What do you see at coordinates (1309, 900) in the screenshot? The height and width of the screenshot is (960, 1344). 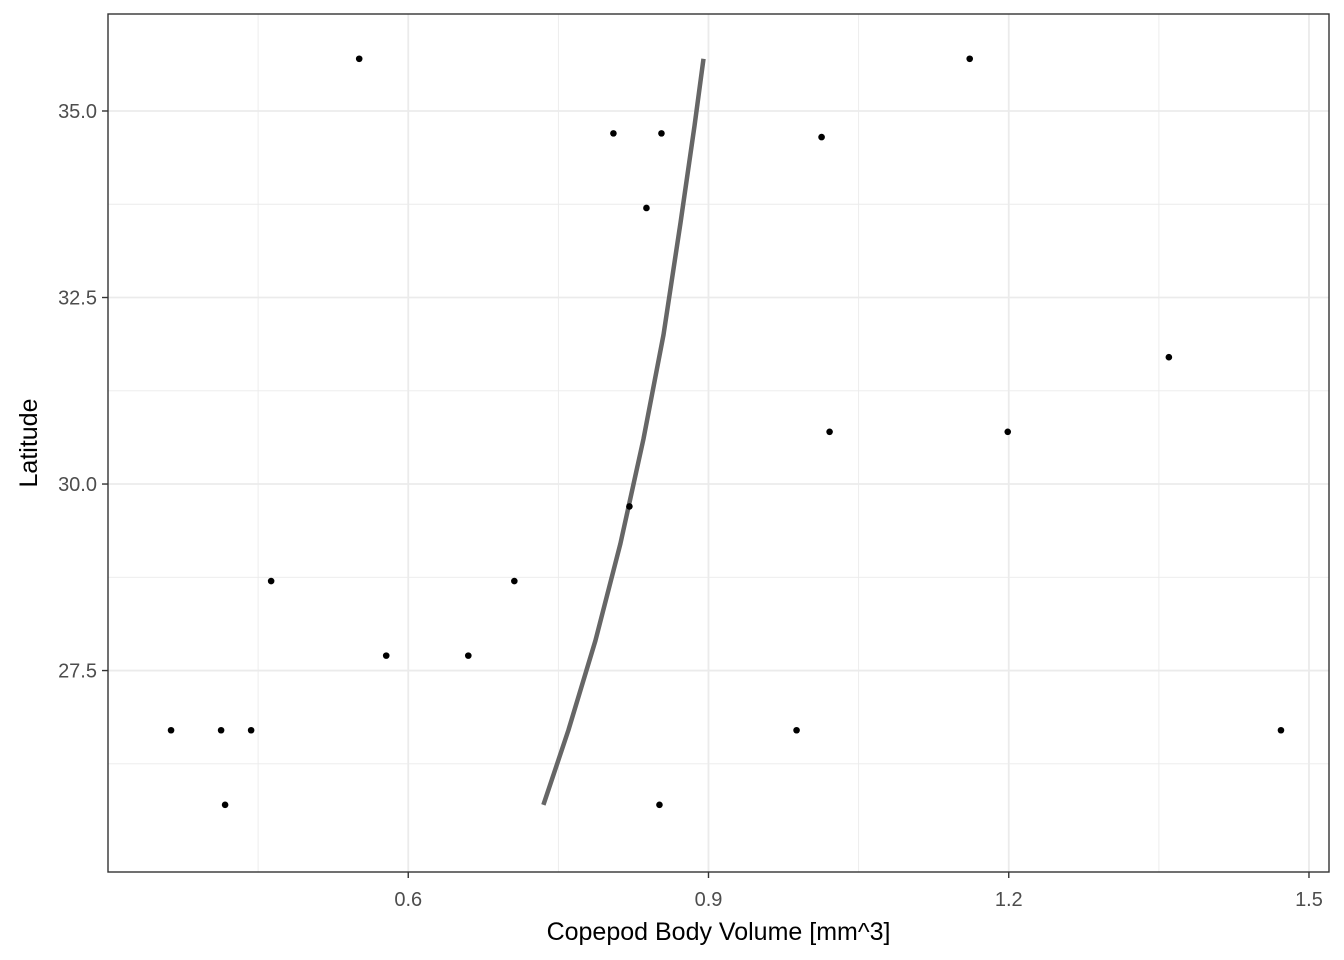 I see `x-tick-label: 1.5` at bounding box center [1309, 900].